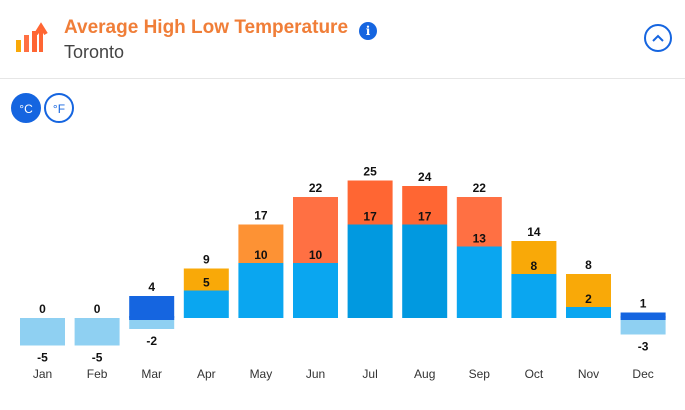  I want to click on chevron-up-icon, so click(658, 38).